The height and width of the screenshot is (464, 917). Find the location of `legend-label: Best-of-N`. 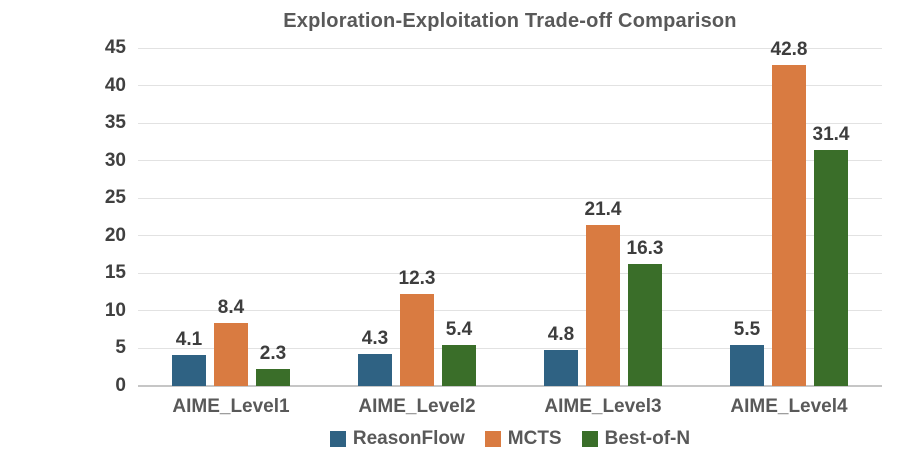

legend-label: Best-of-N is located at coordinates (647, 438).